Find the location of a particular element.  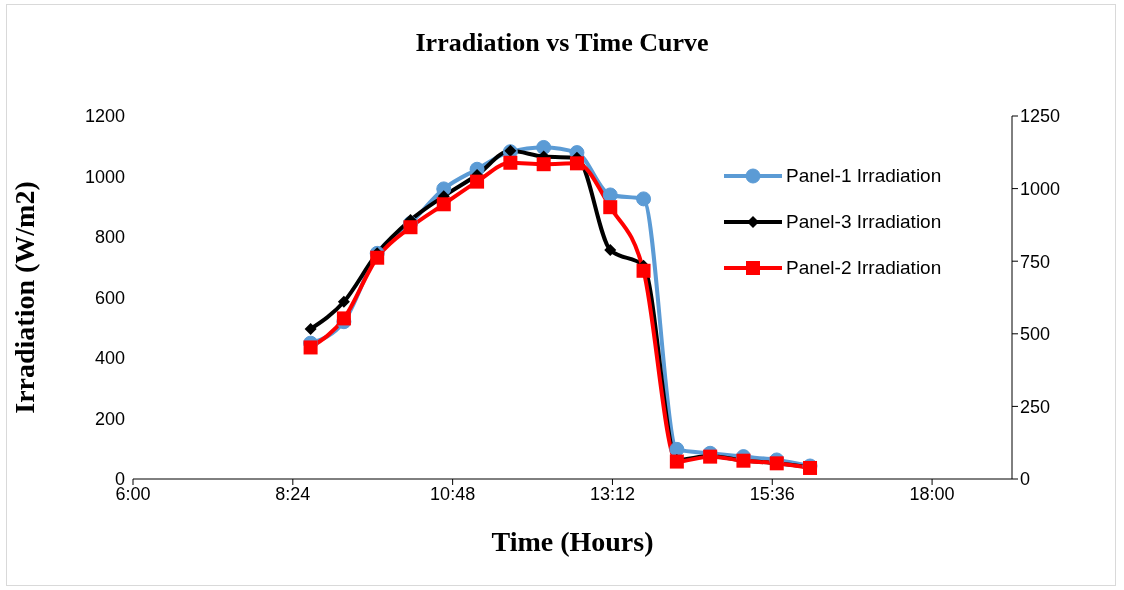

y-tick-label: 1000 is located at coordinates (104, 176).